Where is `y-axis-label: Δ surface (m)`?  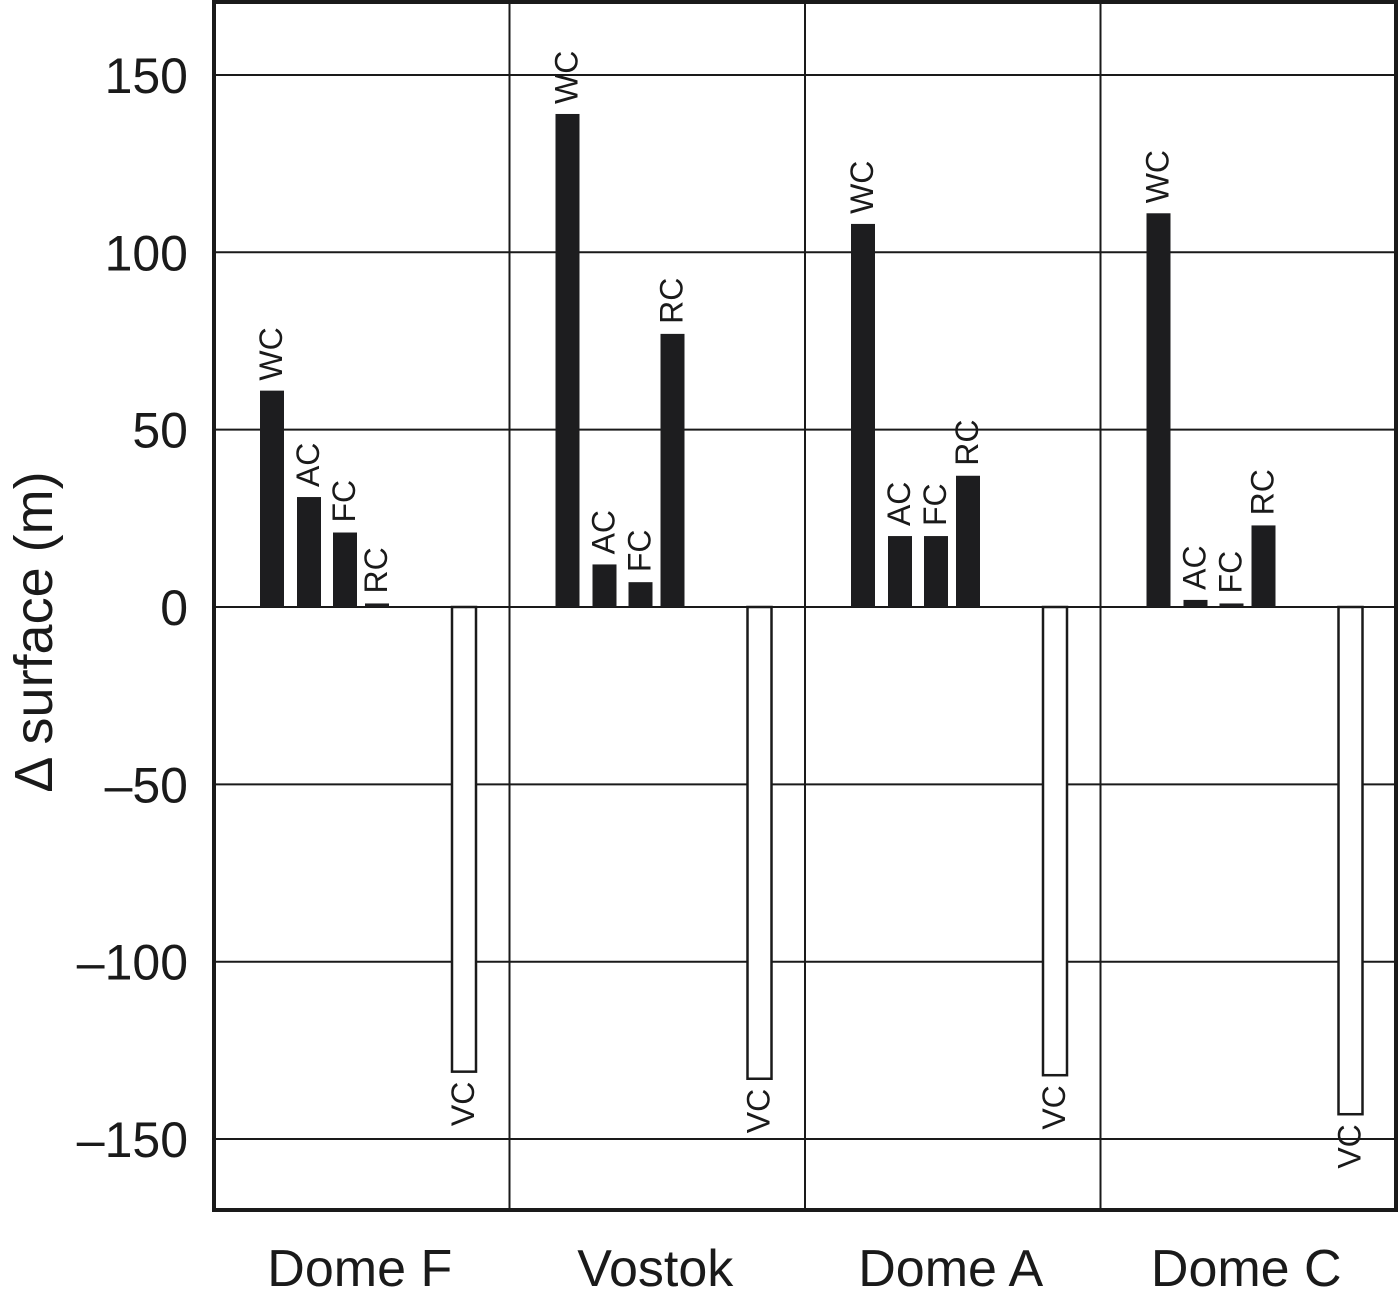 y-axis-label: Δ surface (m) is located at coordinates (34, 631).